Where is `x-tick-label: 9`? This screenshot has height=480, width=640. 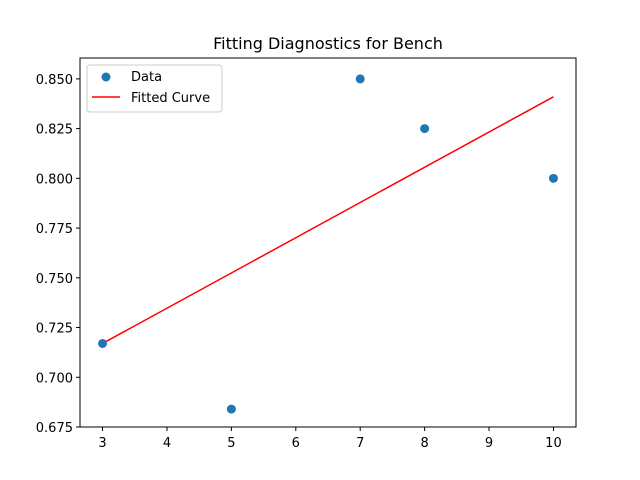 x-tick-label: 9 is located at coordinates (489, 443).